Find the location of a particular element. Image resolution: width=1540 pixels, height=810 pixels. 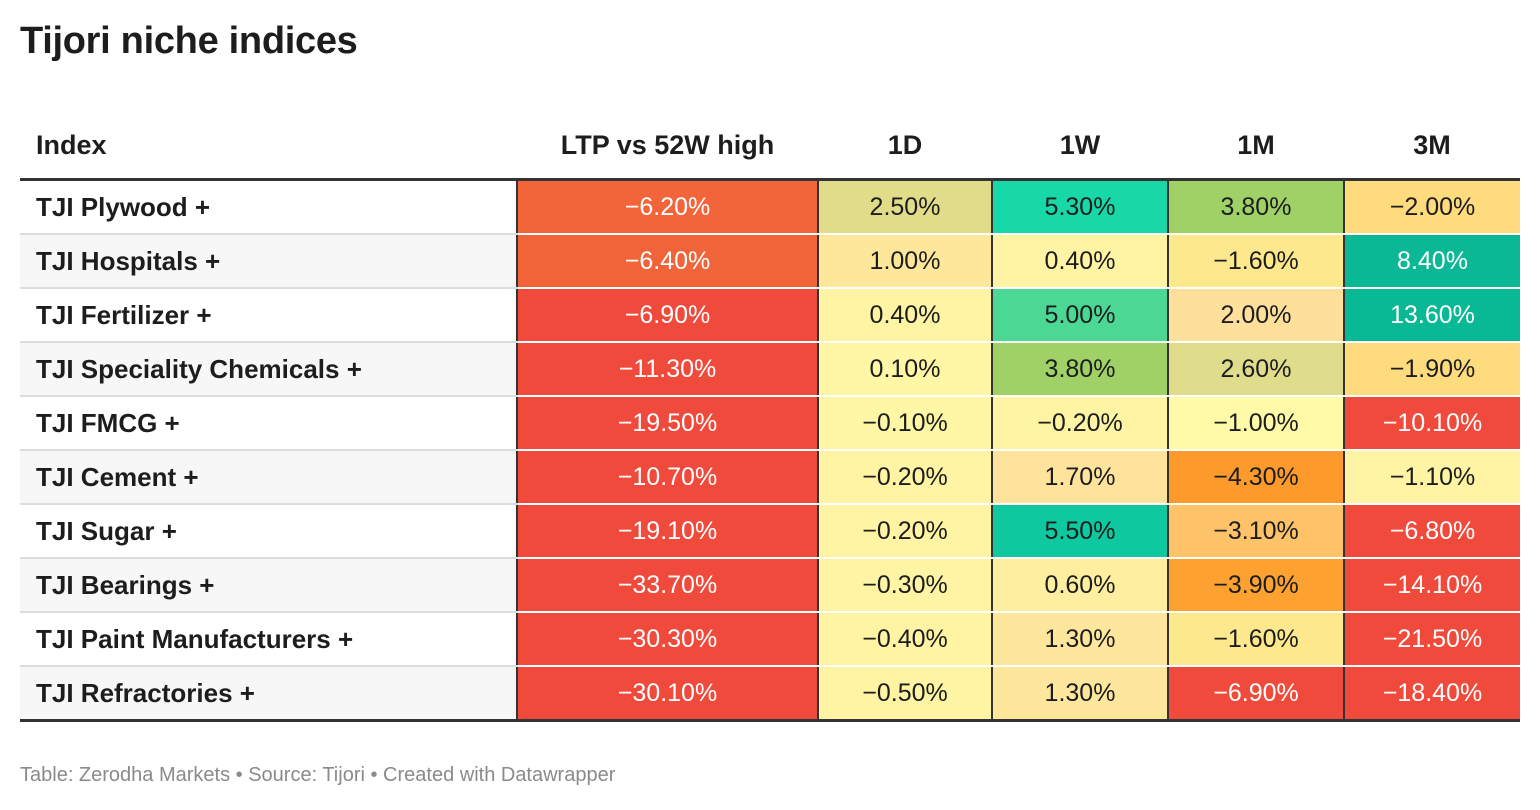

value-cell-3m: −6.80% is located at coordinates (1431, 531).